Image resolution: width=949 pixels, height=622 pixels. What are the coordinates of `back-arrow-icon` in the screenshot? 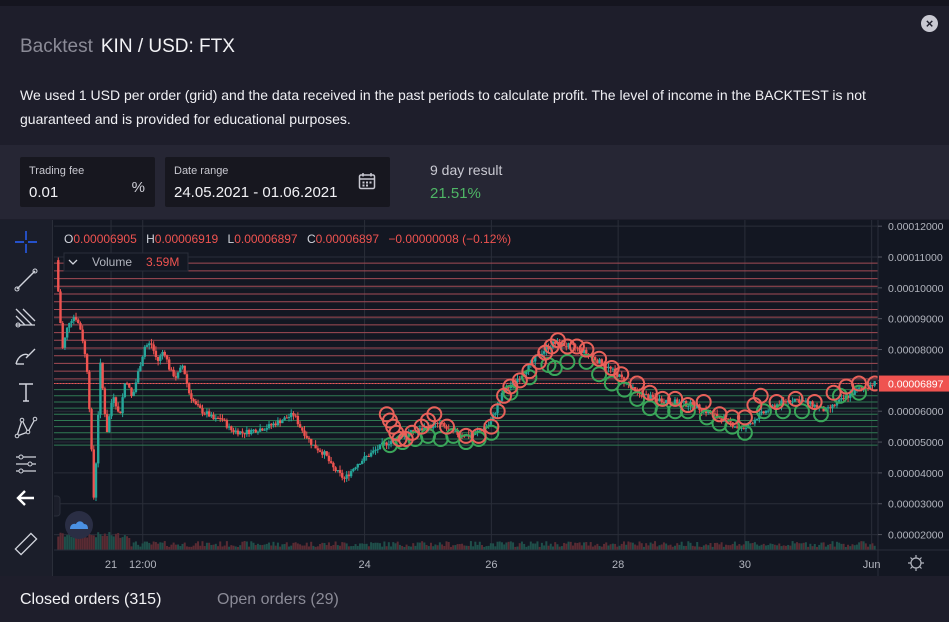 It's located at (26, 498).